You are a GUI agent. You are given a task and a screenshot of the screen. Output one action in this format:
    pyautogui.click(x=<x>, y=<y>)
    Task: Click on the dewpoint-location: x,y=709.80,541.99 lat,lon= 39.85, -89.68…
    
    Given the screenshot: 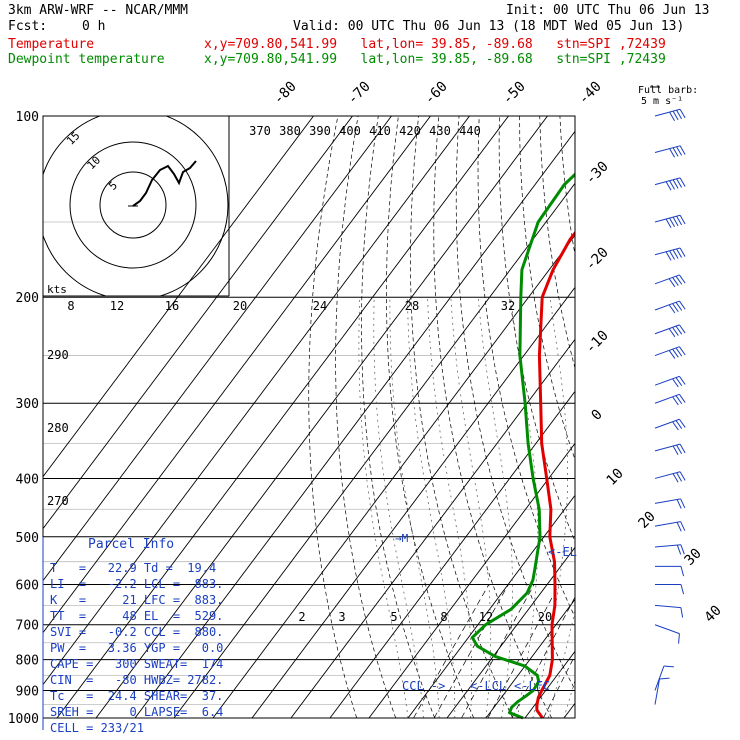 What is the action you would take?
    pyautogui.click(x=435, y=59)
    